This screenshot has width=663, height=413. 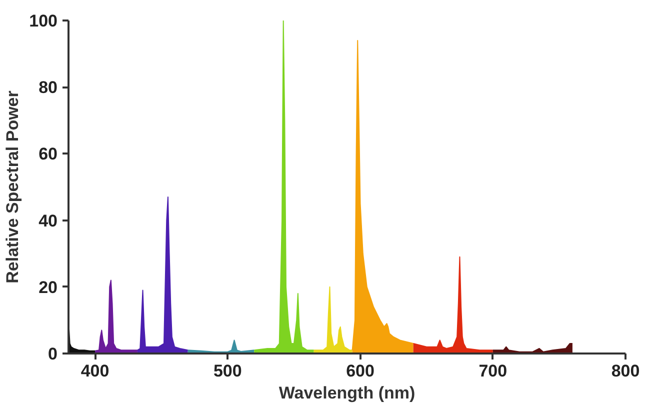 I want to click on y-tick-label: 0, so click(x=53, y=354).